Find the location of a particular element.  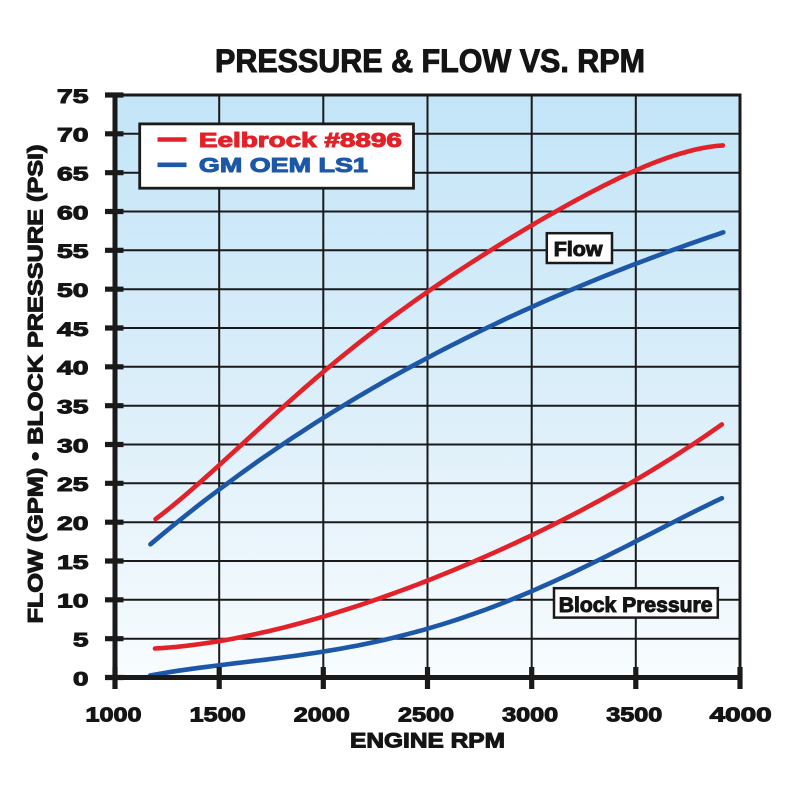

svg-text: 5 is located at coordinates (81, 641).